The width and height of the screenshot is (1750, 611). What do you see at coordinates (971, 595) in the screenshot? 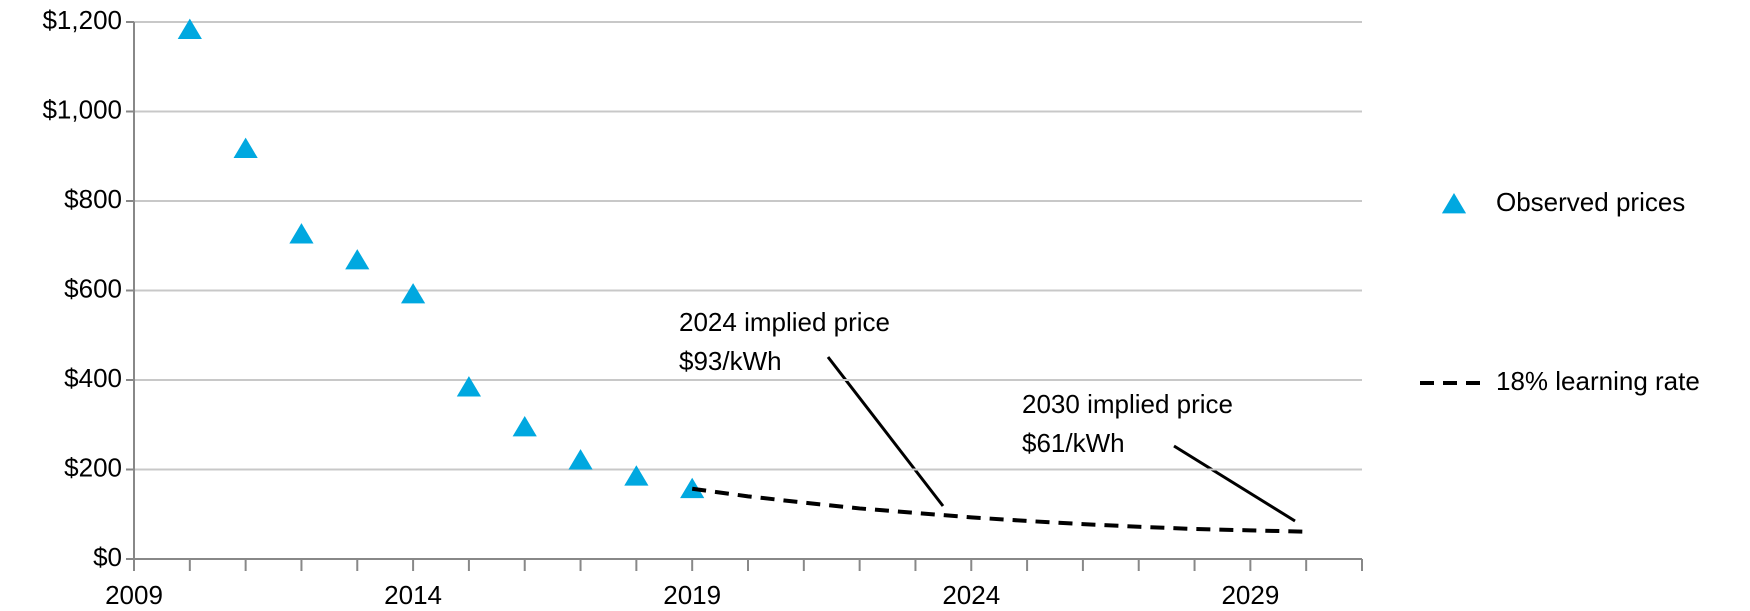
I see `x-tick-label: 2024` at bounding box center [971, 595].